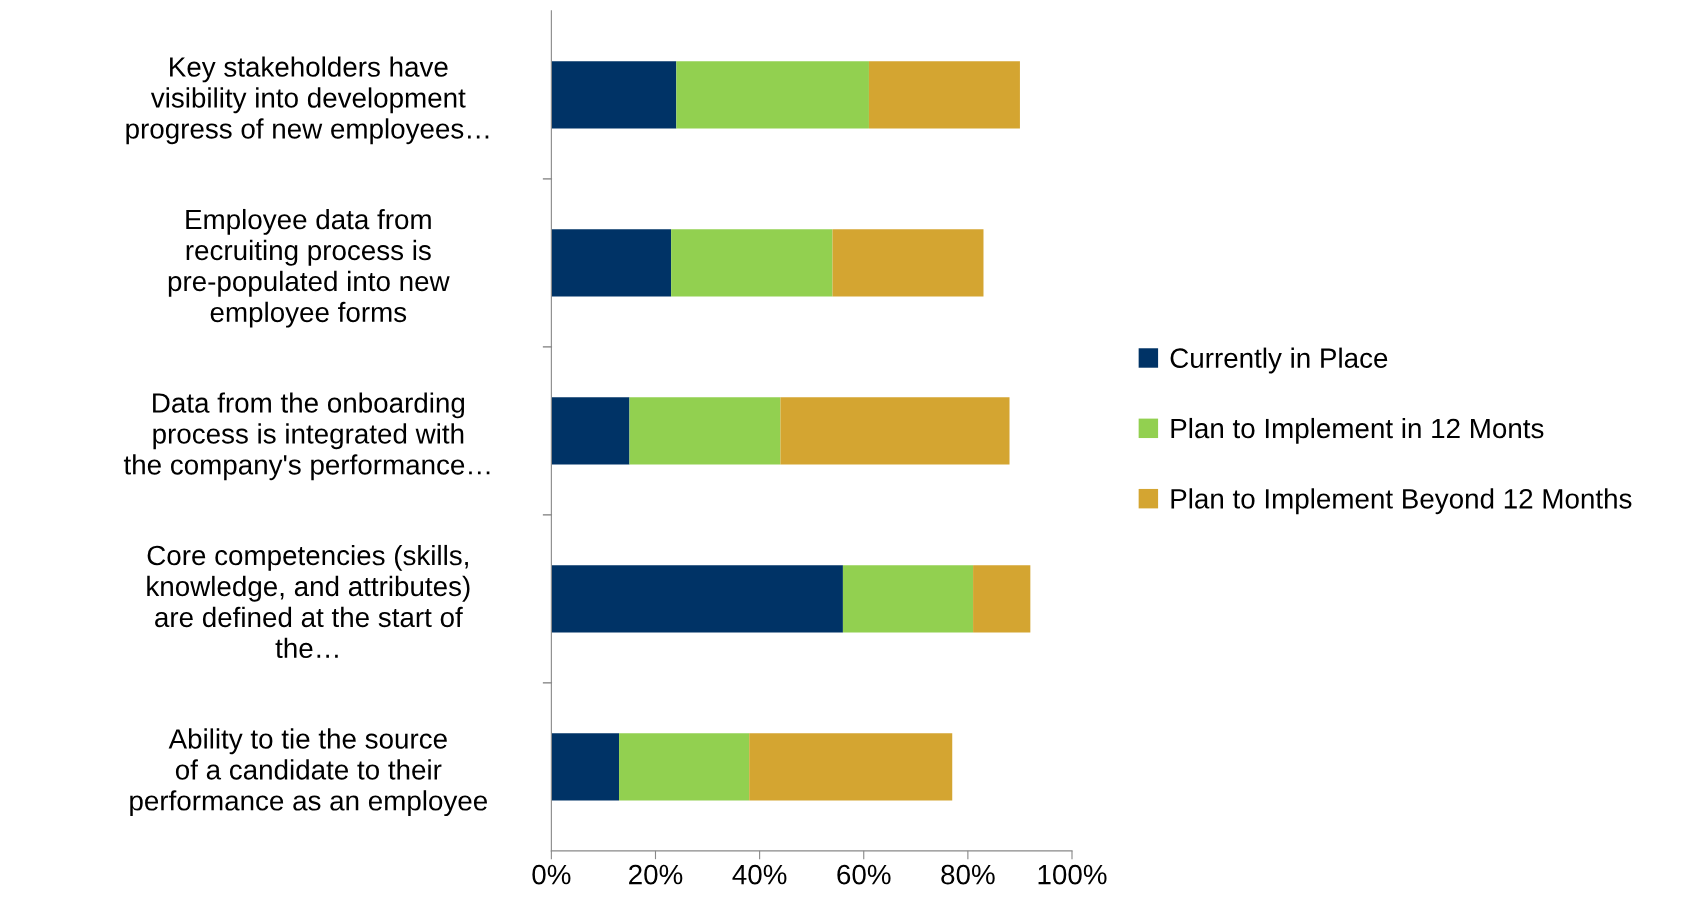 The width and height of the screenshot is (1707, 909). I want to click on x-tick-label: 60%, so click(864, 874).